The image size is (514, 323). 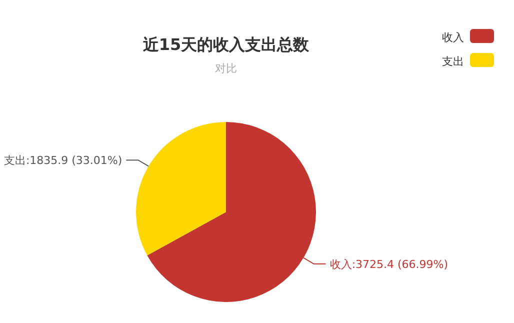 What do you see at coordinates (63, 161) in the screenshot?
I see `data-label: 支出:1835.9 (33.01%)` at bounding box center [63, 161].